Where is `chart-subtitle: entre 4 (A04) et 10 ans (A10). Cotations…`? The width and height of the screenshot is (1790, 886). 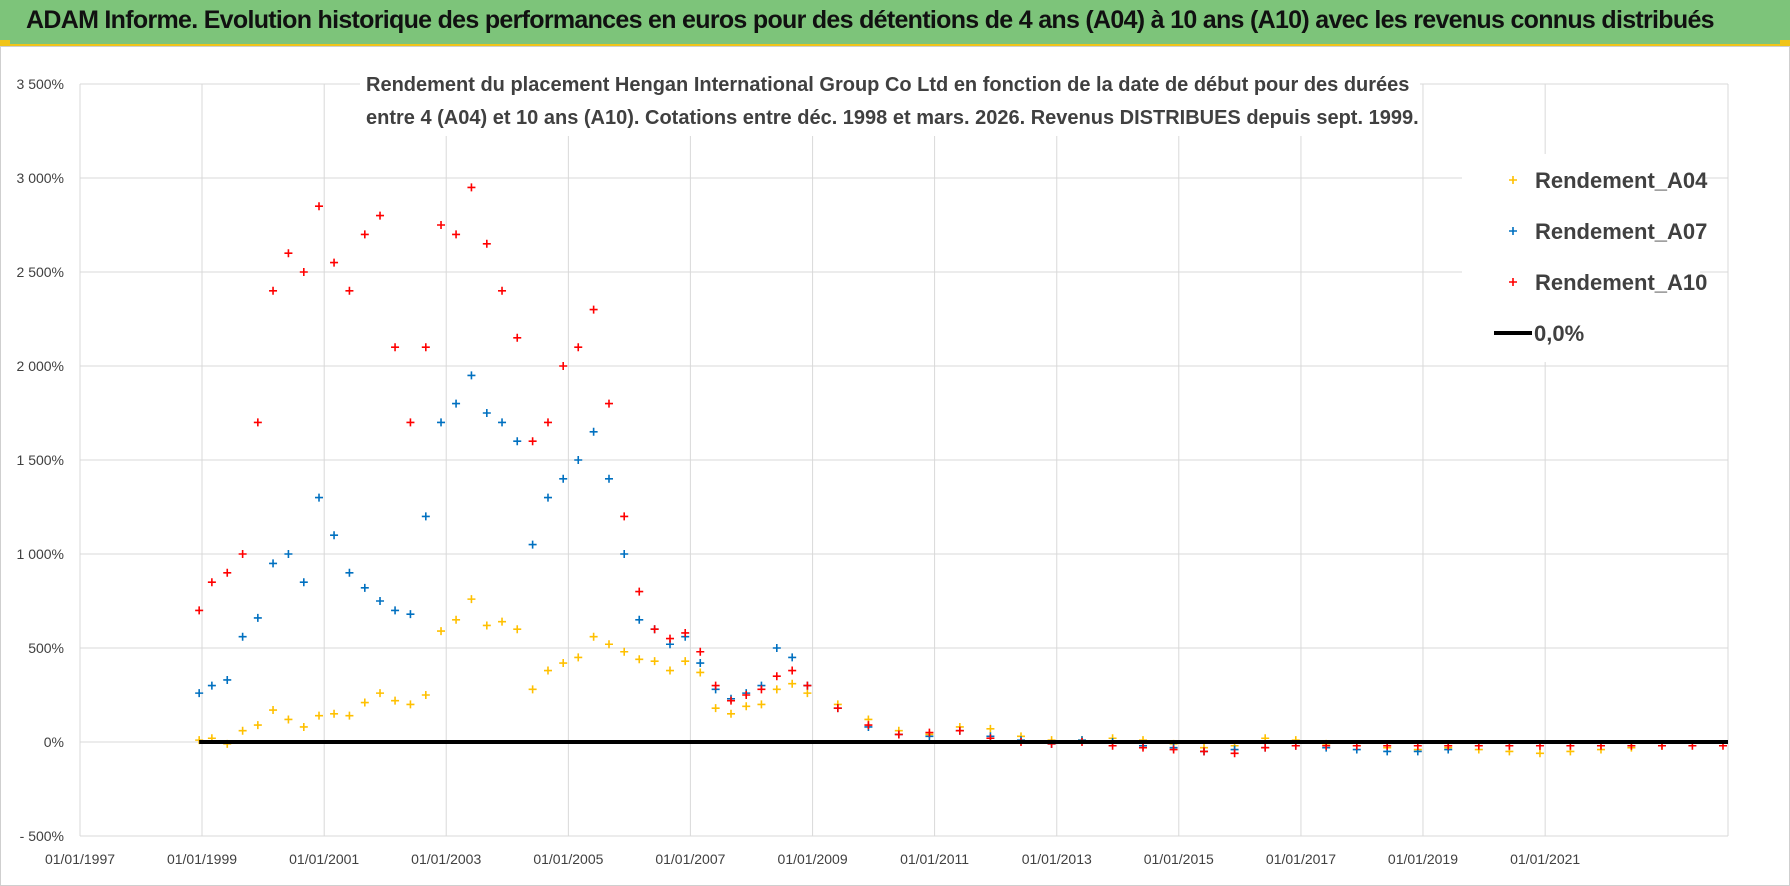
chart-subtitle: entre 4 (A04) et 10 ans (A10). Cotations… is located at coordinates (892, 118).